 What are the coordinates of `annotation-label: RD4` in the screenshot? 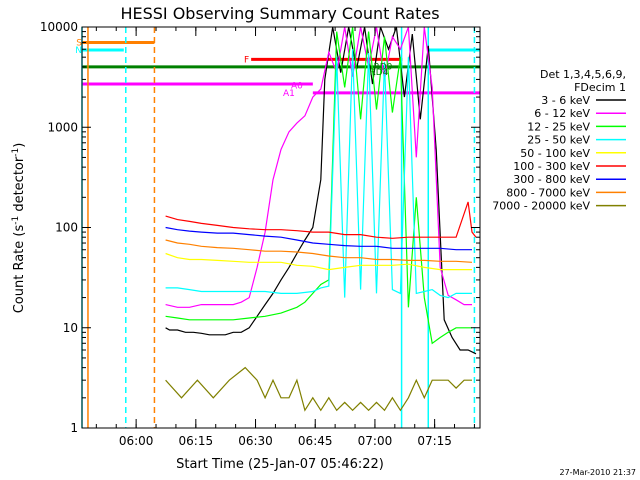 It's located at (379, 73).